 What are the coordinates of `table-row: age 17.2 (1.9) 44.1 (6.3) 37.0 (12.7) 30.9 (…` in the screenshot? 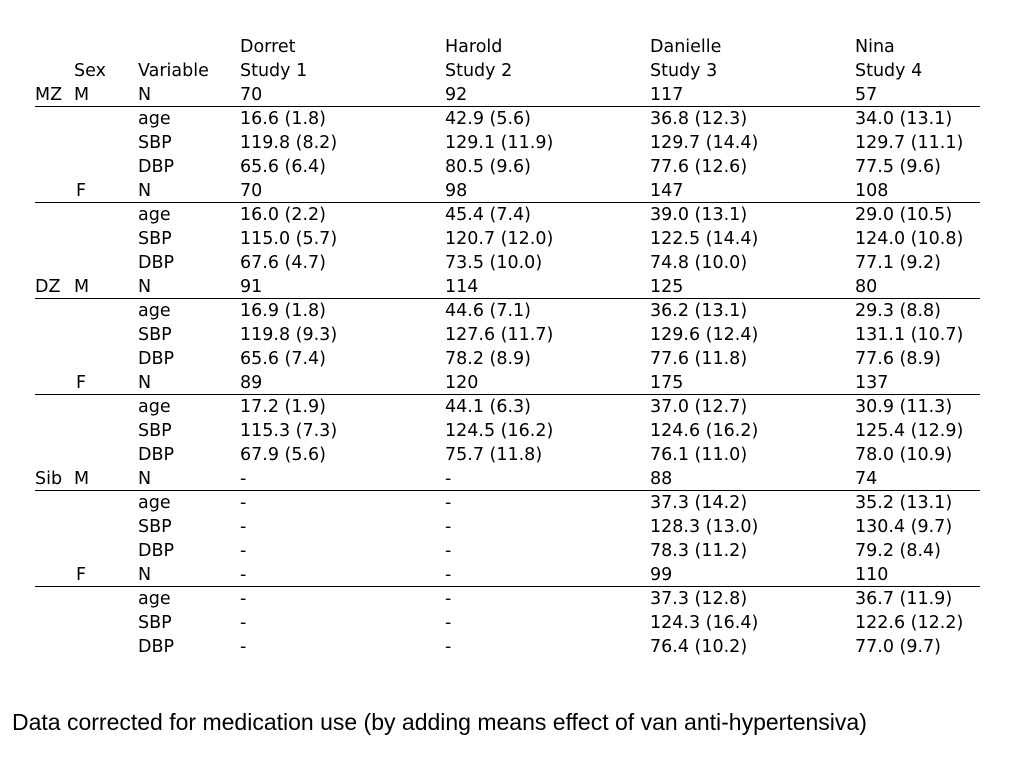 It's located at (507, 407).